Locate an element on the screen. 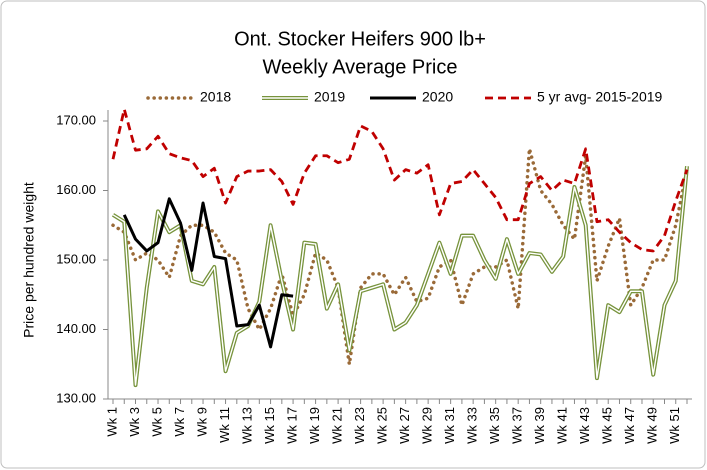 This screenshot has height=470, width=707. series-line is located at coordinates (208, 273).